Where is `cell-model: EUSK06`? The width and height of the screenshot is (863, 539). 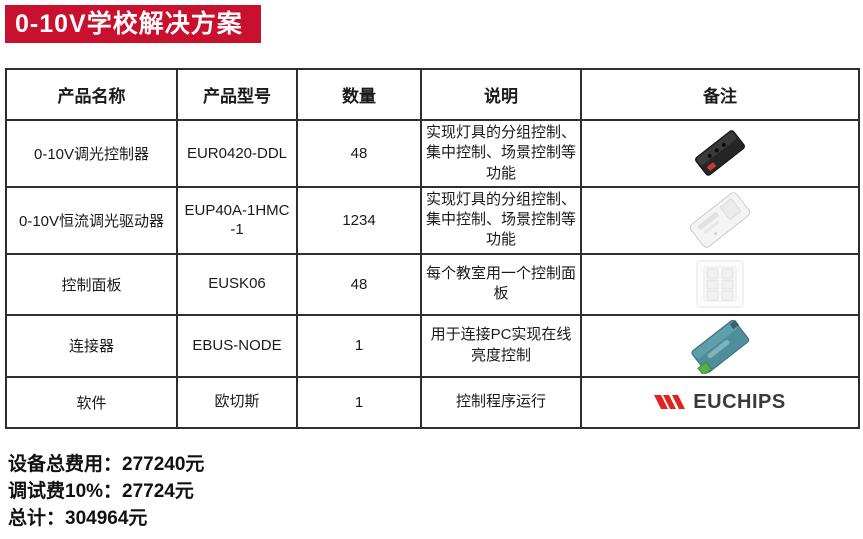
cell-model: EUSK06 is located at coordinates (237, 284).